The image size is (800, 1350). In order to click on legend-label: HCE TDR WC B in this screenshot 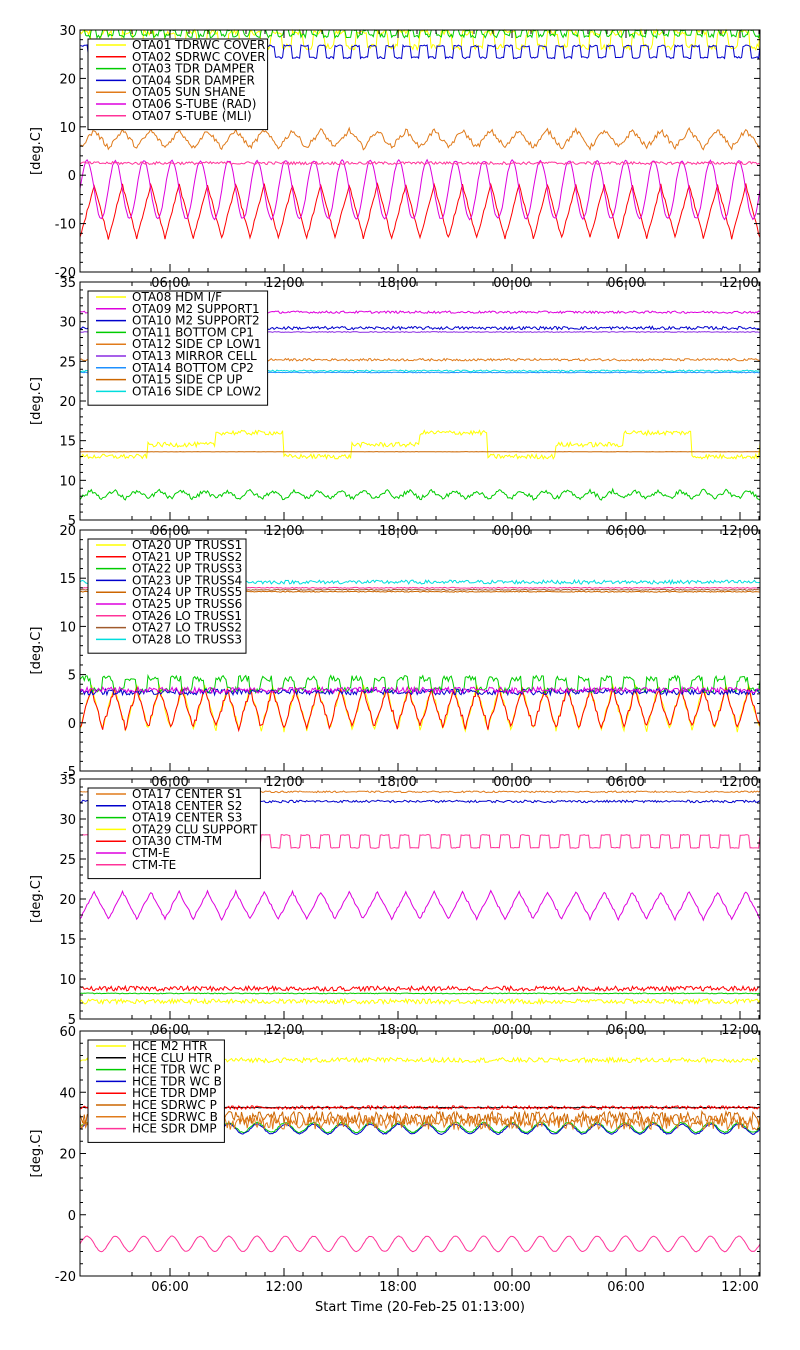, I will do `click(177, 1081)`.